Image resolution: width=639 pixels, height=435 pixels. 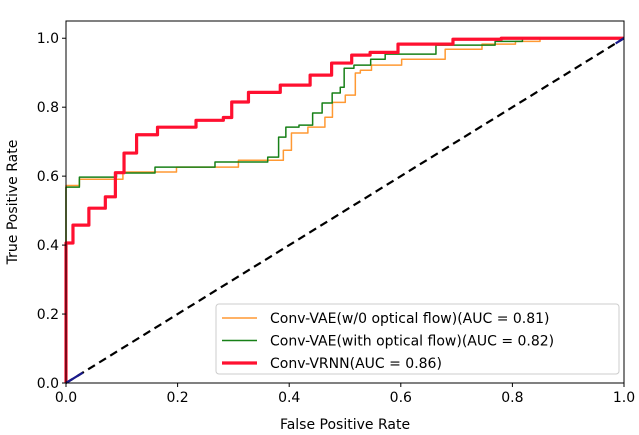 I want to click on diagonal-start-segment, so click(x=74, y=377).